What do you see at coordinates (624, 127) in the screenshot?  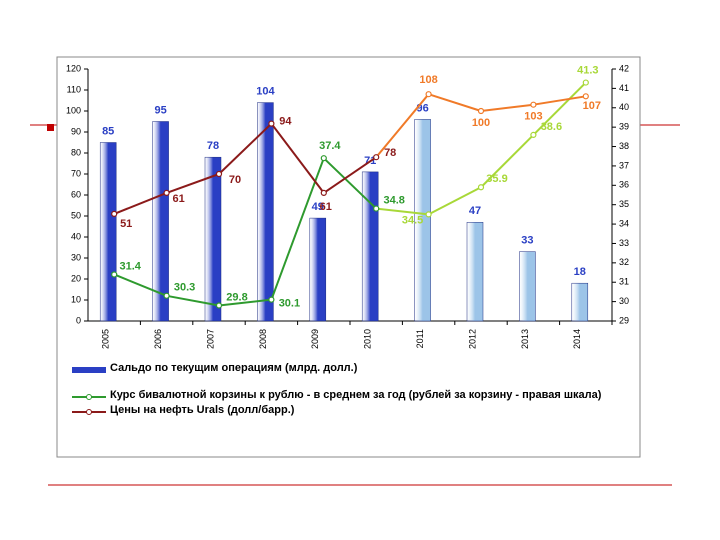 I see `y2-tick-label: 39` at bounding box center [624, 127].